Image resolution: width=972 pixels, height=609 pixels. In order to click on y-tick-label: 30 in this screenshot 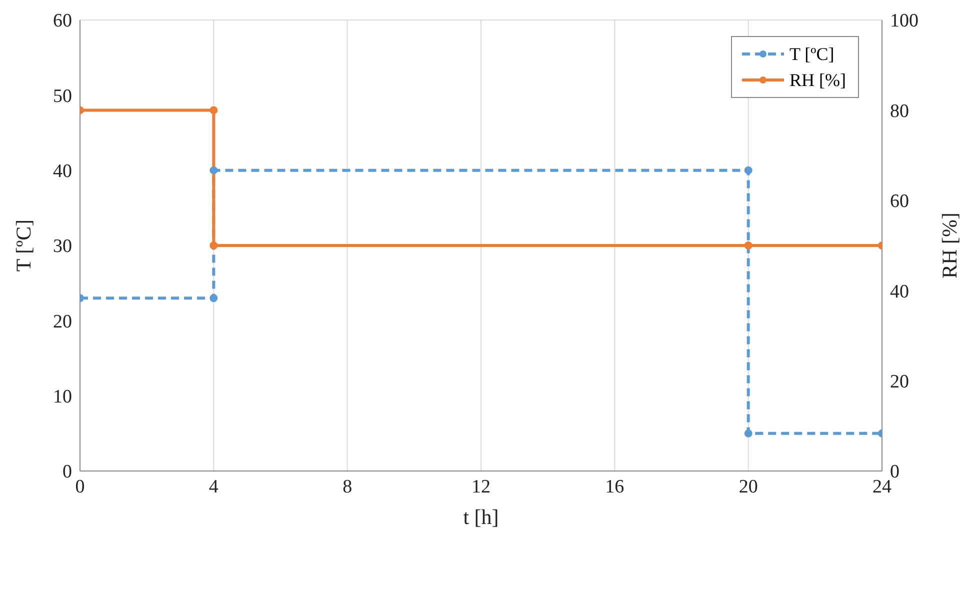, I will do `click(62, 247)`.